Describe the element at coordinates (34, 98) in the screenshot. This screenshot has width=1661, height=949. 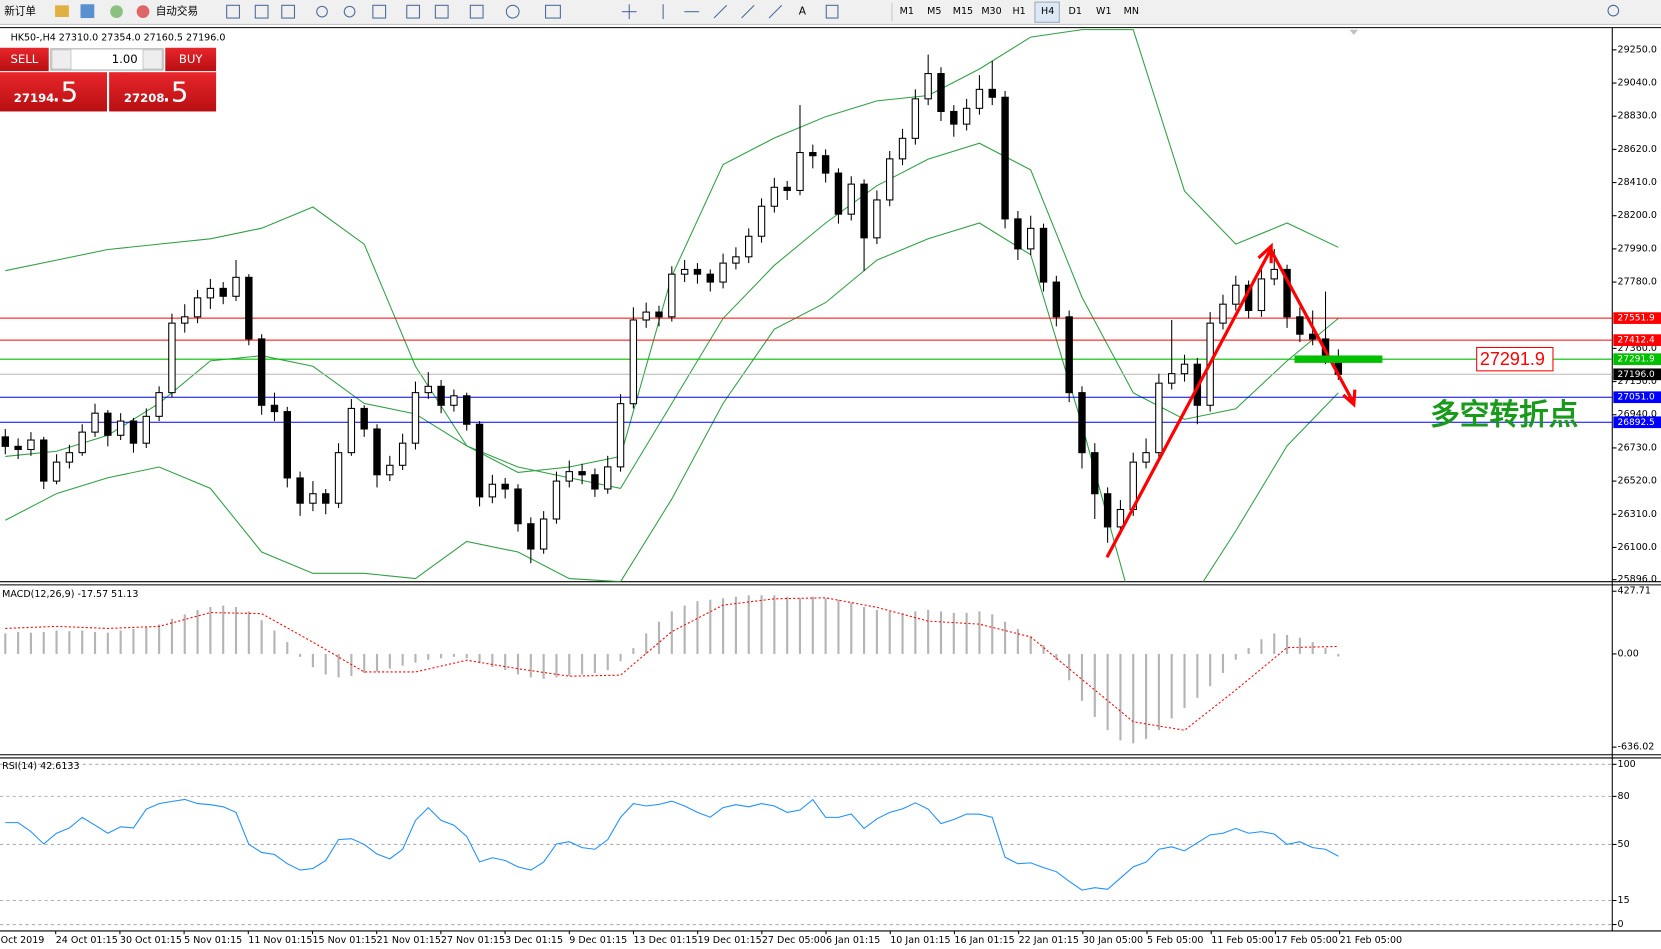
I see `bid-price: 27194` at that location.